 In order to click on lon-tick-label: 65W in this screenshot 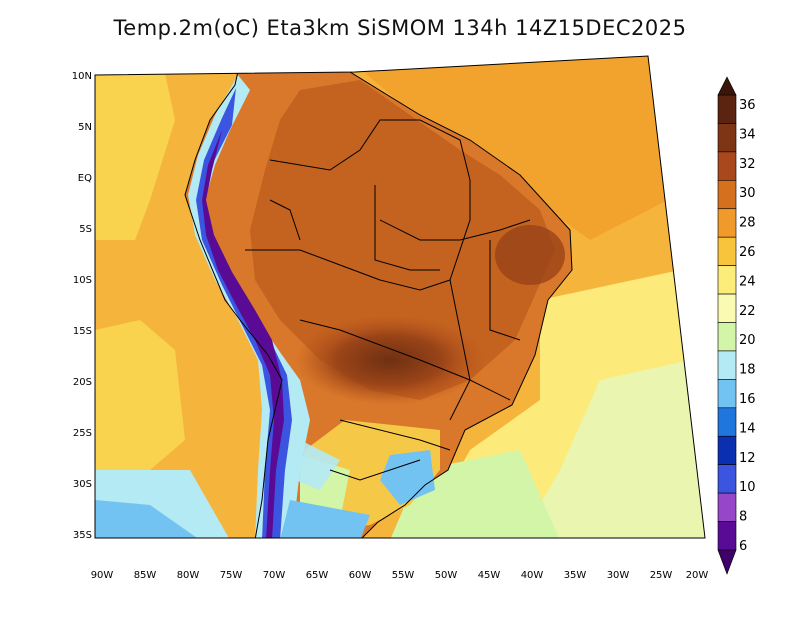, I will do `click(317, 575)`.